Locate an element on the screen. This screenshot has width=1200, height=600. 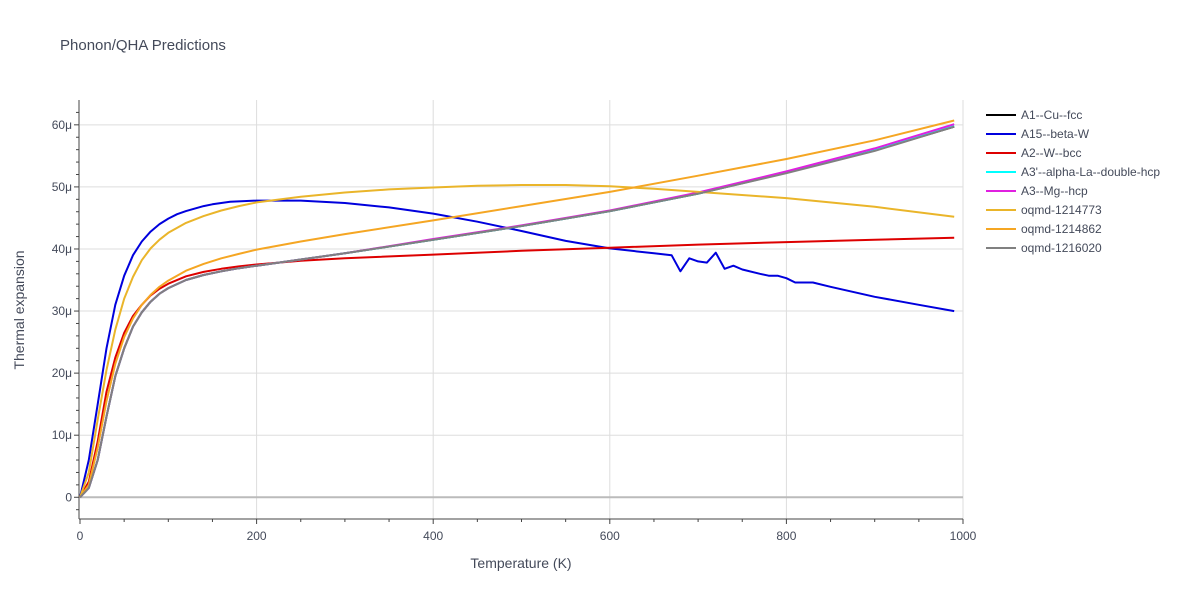
legend-item-7: oqmd-1216020 is located at coordinates (1044, 248).